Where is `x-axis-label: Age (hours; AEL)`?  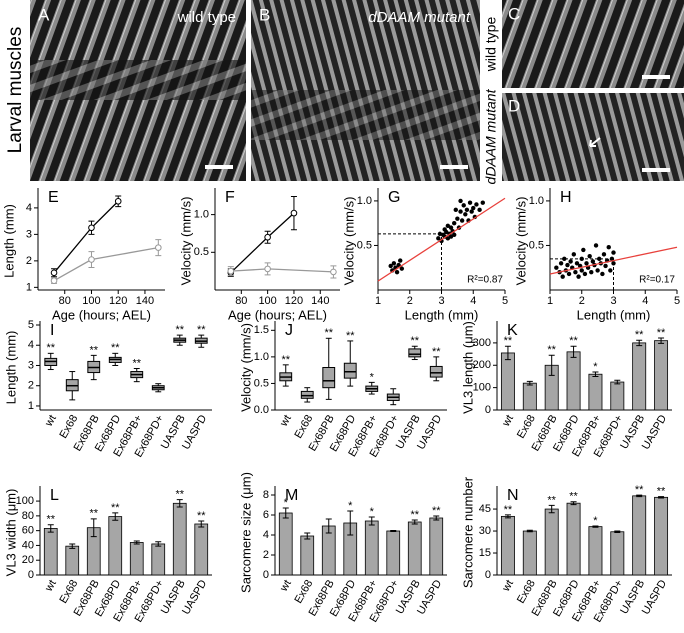 x-axis-label: Age (hours; AEL) is located at coordinates (277, 314).